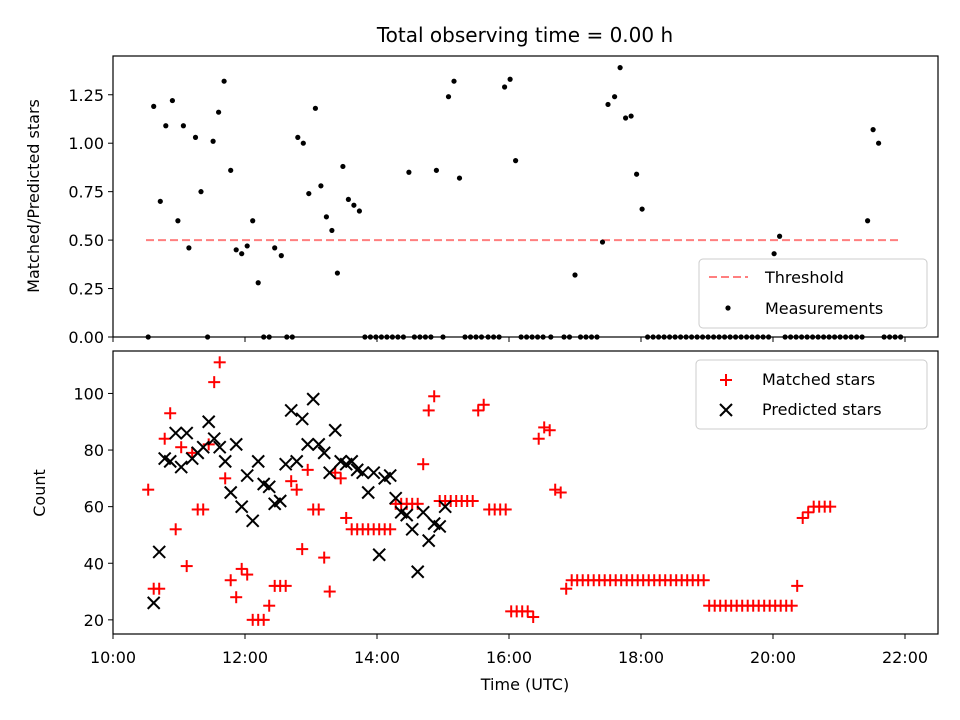  I want to click on count-legend: Matched stars Predicted stars, so click(811, 394).